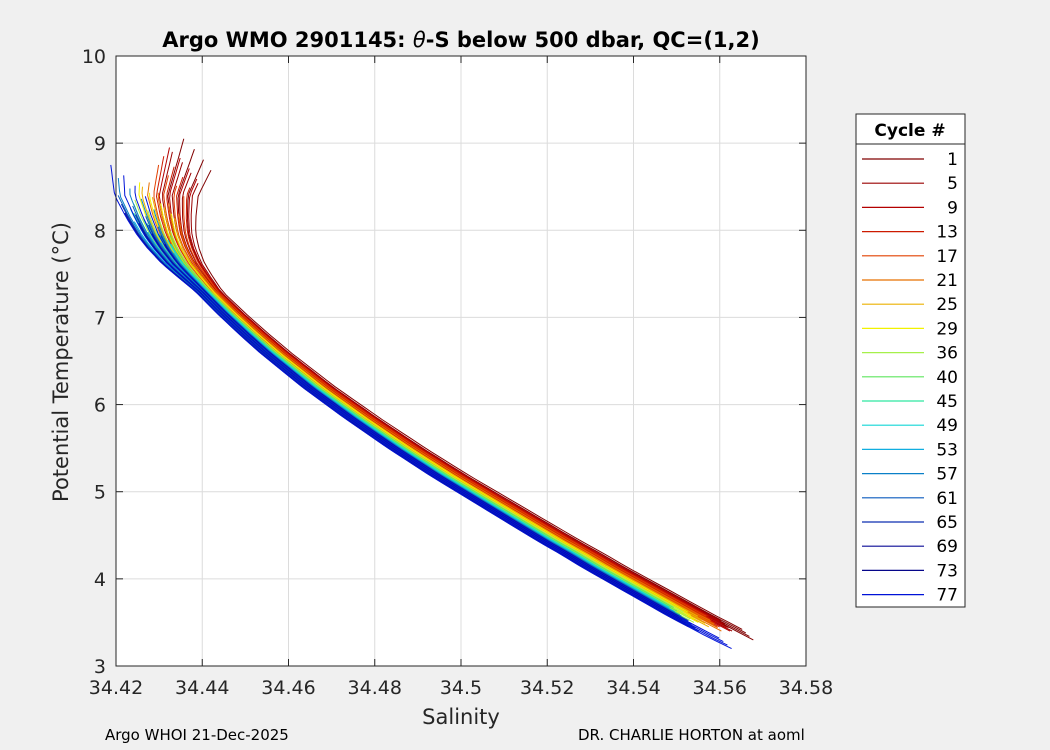 The image size is (1050, 750). I want to click on legend-label-40: 40, so click(947, 378).